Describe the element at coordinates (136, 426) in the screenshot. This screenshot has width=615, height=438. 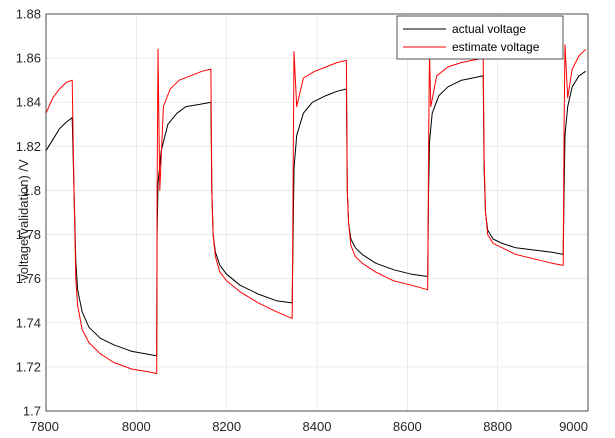
I see `x-tick-label: 8000` at that location.